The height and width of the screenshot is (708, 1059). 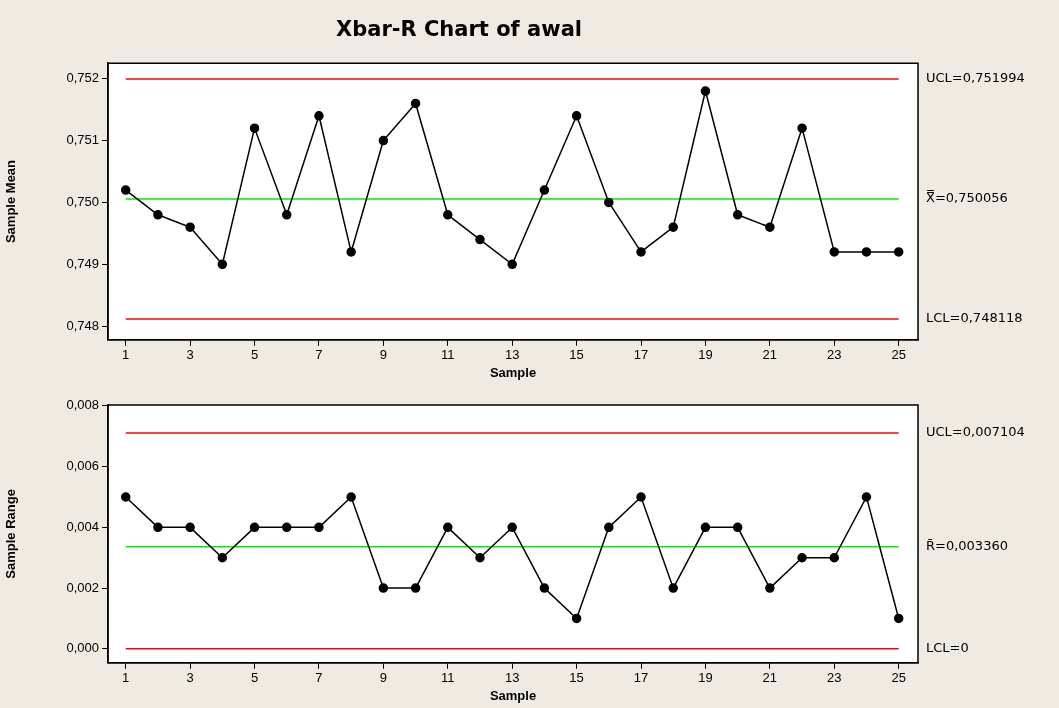 What do you see at coordinates (82, 405) in the screenshot?
I see `y-tick-label: 0,008` at bounding box center [82, 405].